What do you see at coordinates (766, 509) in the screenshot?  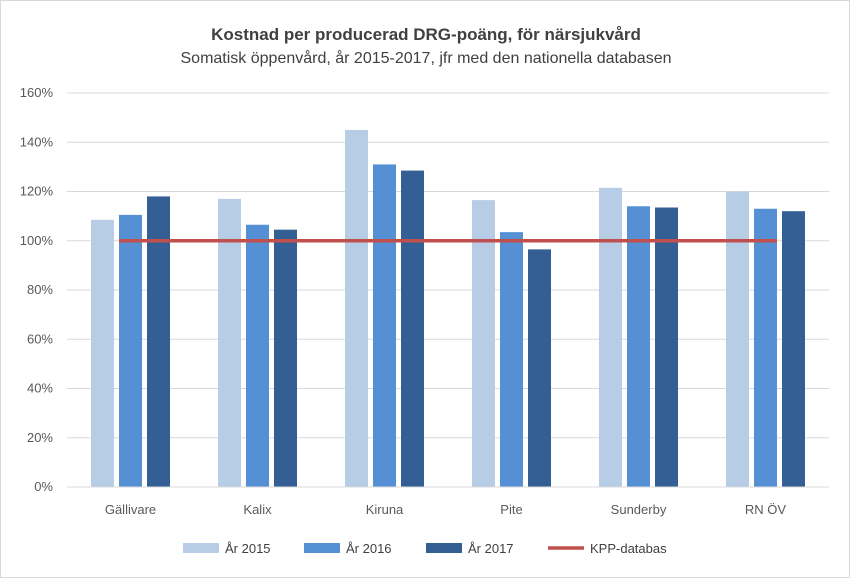 I see `x-tick-label: RN ÖV` at bounding box center [766, 509].